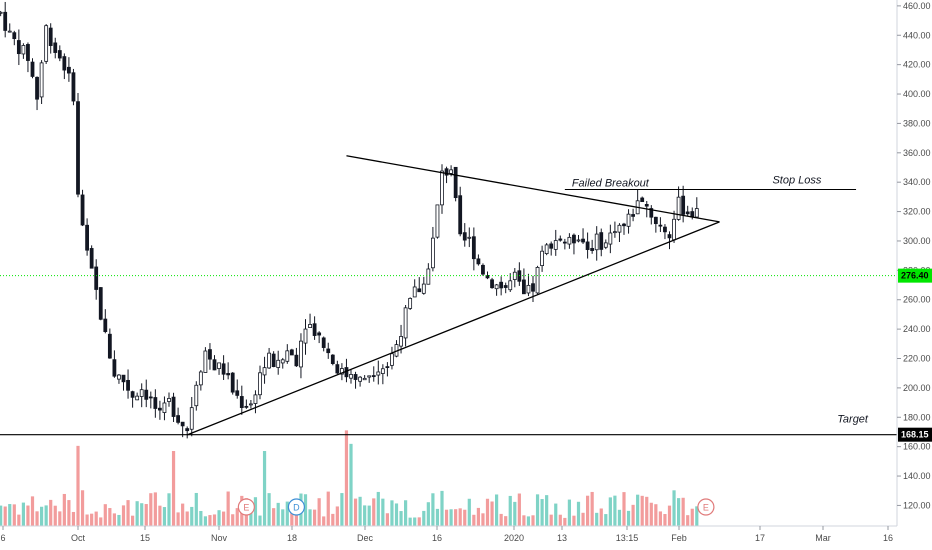 This screenshot has width=932, height=550. Describe the element at coordinates (917, 447) in the screenshot. I see `price-tick-label: 160.00` at that location.